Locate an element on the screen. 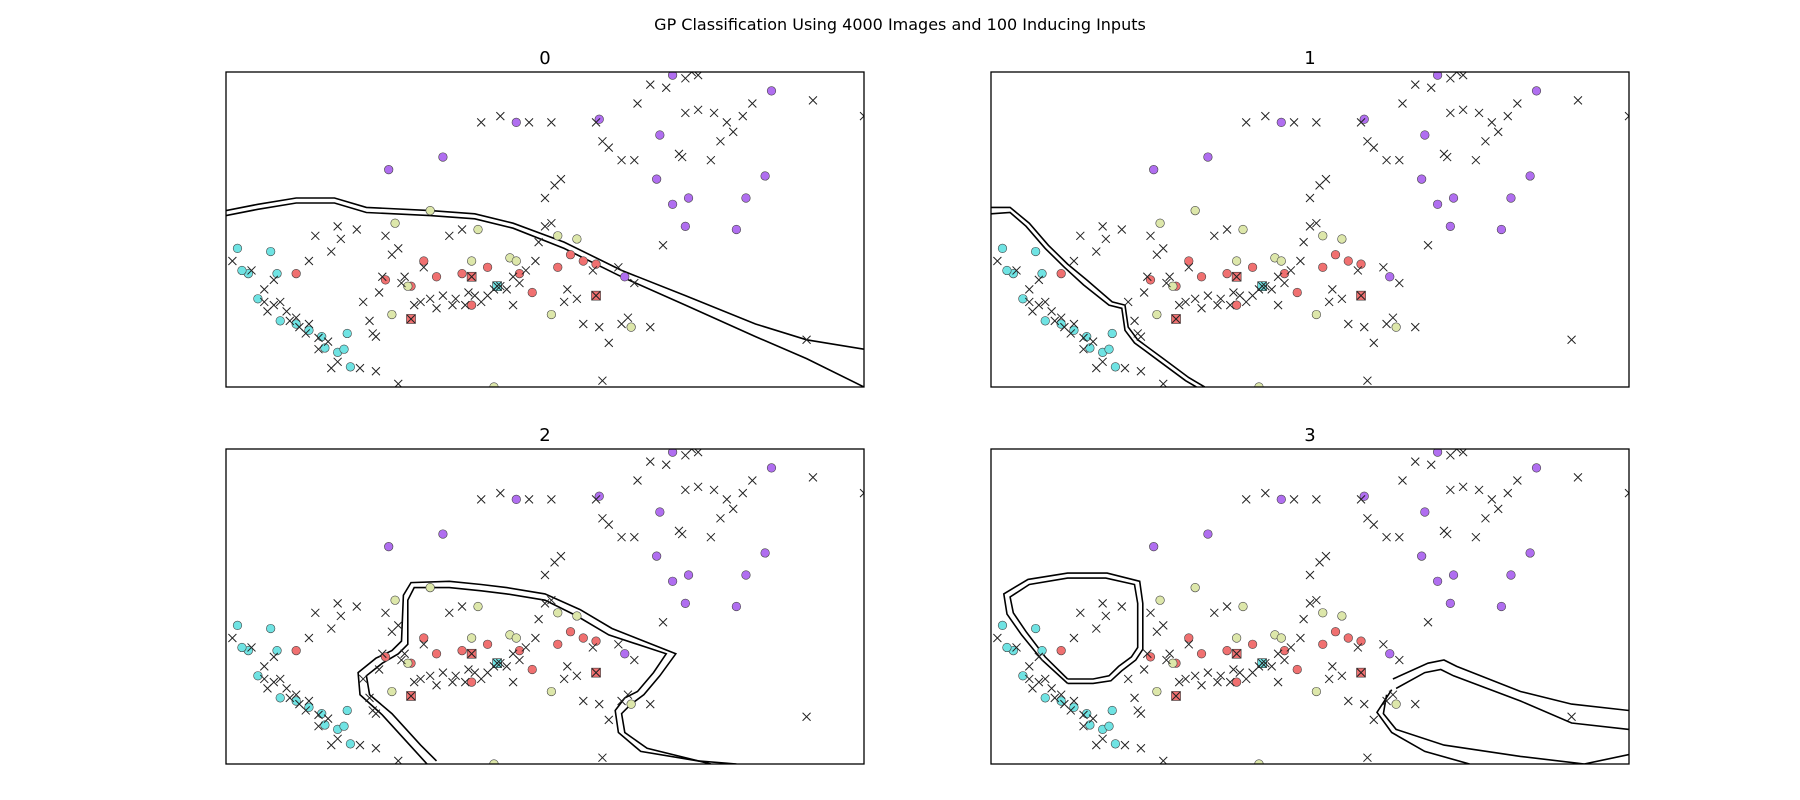  axes-frame is located at coordinates (1310, 229).